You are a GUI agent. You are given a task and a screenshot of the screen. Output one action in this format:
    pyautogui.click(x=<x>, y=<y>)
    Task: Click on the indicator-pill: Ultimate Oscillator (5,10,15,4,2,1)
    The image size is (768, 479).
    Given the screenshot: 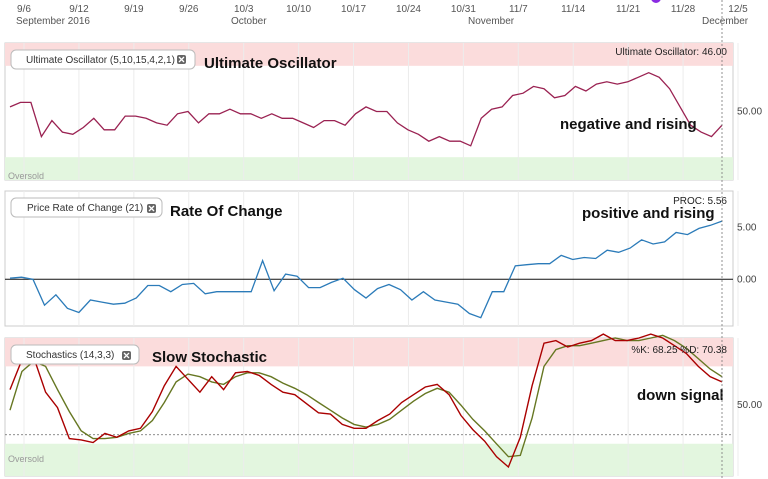 What is the action you would take?
    pyautogui.click(x=103, y=59)
    